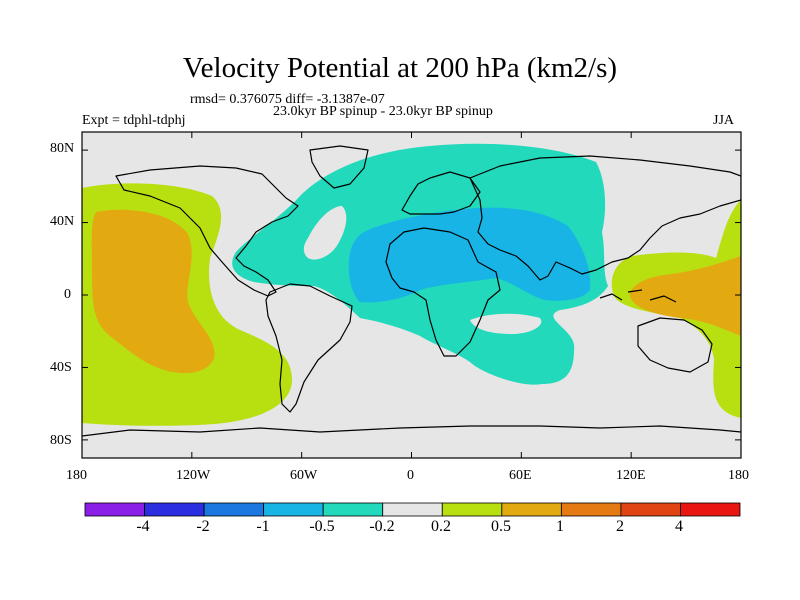 The height and width of the screenshot is (600, 800). I want to click on colorbar-label: -0.2, so click(382, 526).